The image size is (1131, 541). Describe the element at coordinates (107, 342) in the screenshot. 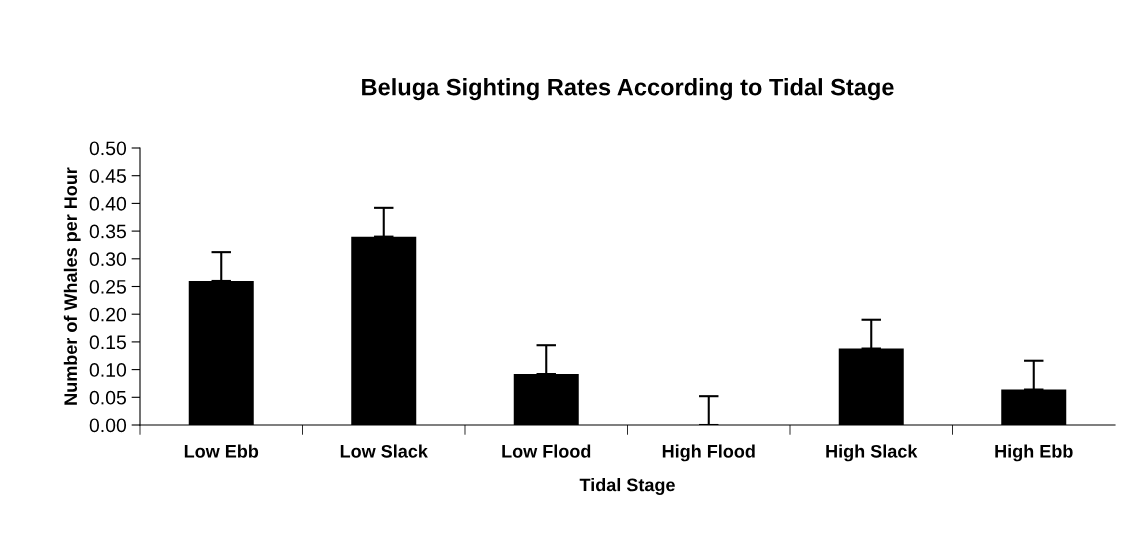

I see `y-tick-label: 0.15` at that location.